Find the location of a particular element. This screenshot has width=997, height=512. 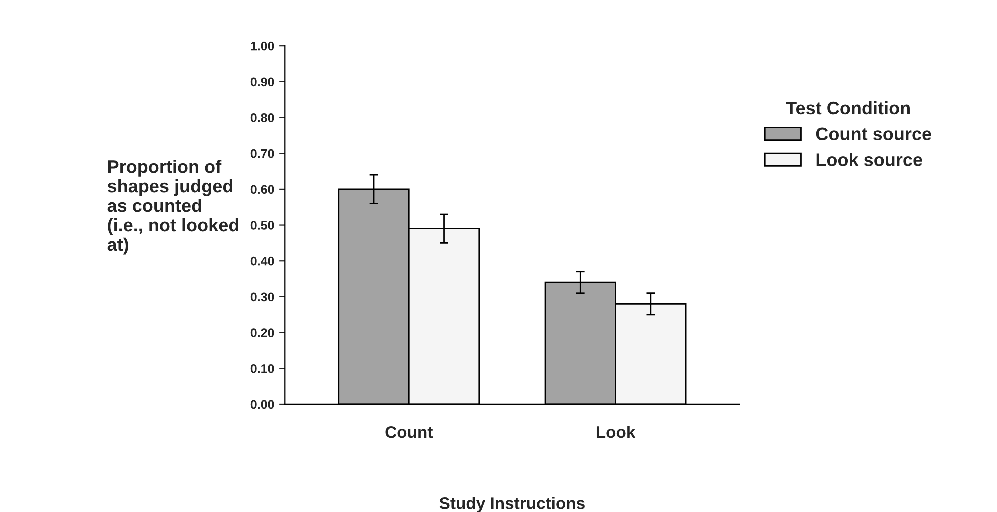

legend-title: Test Condition is located at coordinates (848, 108).